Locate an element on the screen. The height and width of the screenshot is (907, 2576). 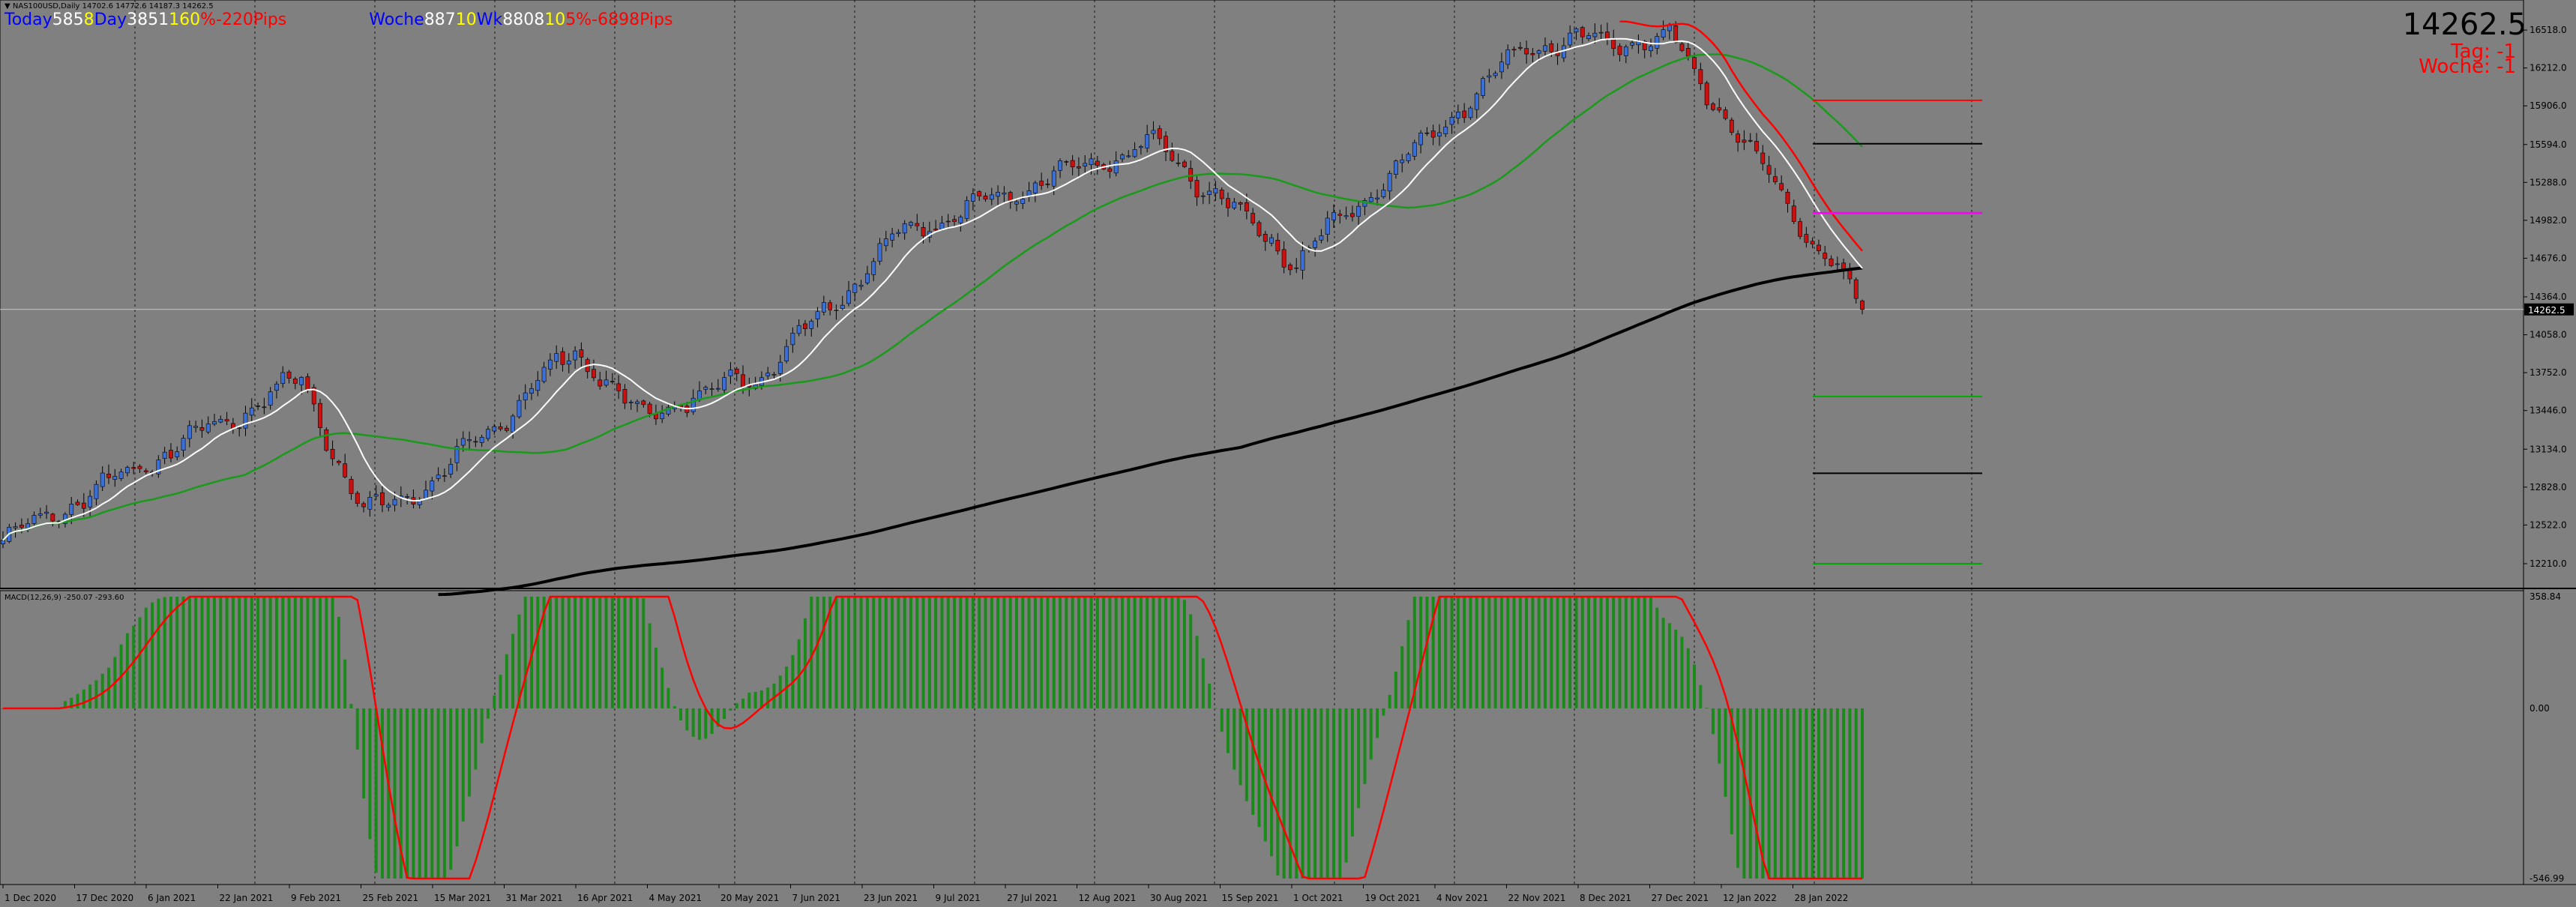
last-price-readout: 14262.5 is located at coordinates (2465, 24).